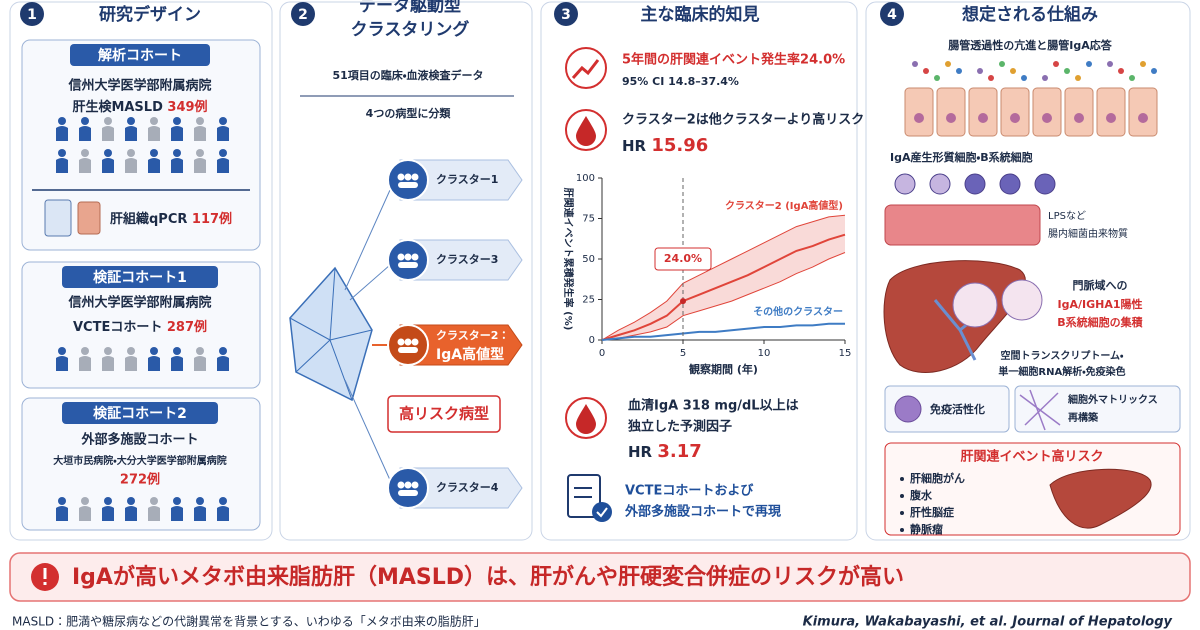 The width and height of the screenshot is (1200, 630). What do you see at coordinates (470, 354) in the screenshot?
I see `cluster-sublabel: IgA高値型` at bounding box center [470, 354].